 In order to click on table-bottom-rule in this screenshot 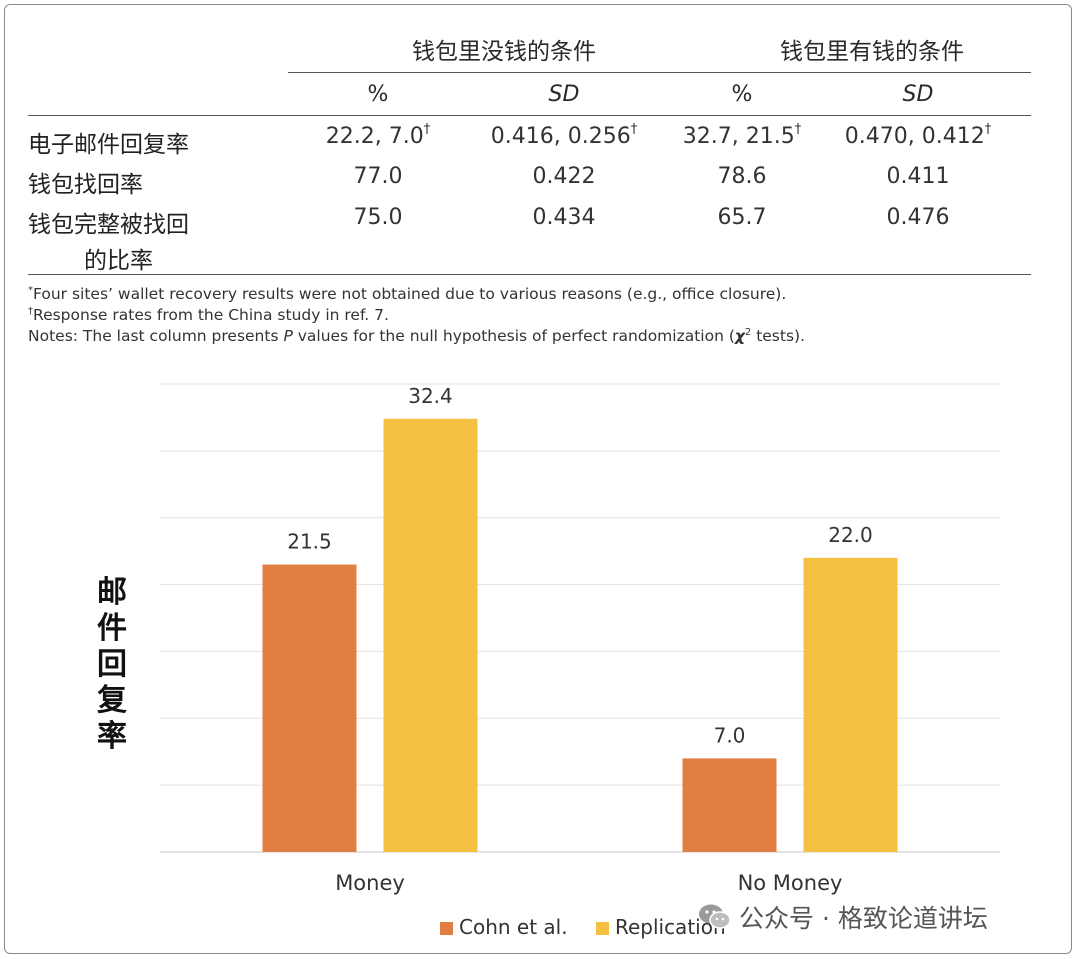, I will do `click(529, 274)`.